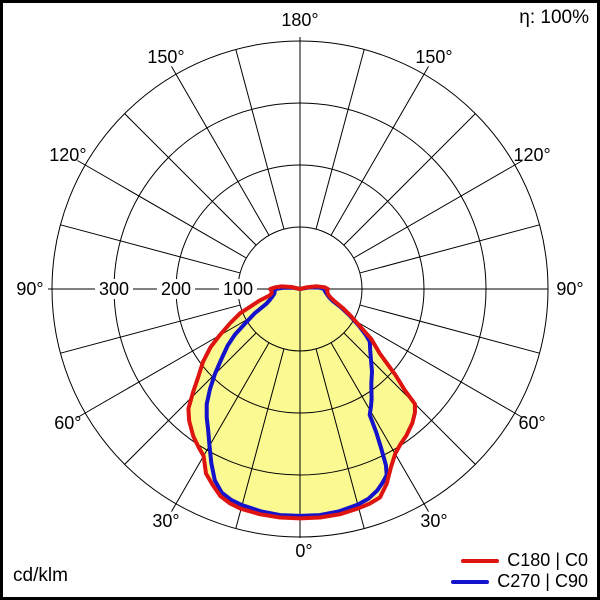  What do you see at coordinates (470, 581) in the screenshot?
I see `c270-c90-line-swatch` at bounding box center [470, 581].